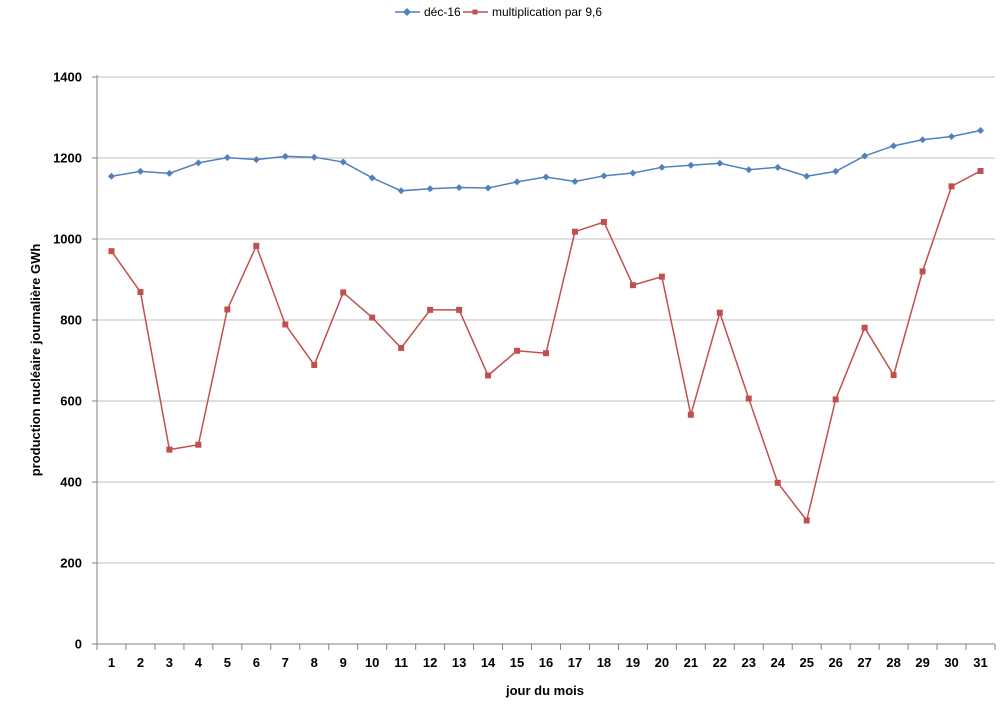 This screenshot has height=709, width=1006. I want to click on x-tick-label: 23, so click(749, 662).